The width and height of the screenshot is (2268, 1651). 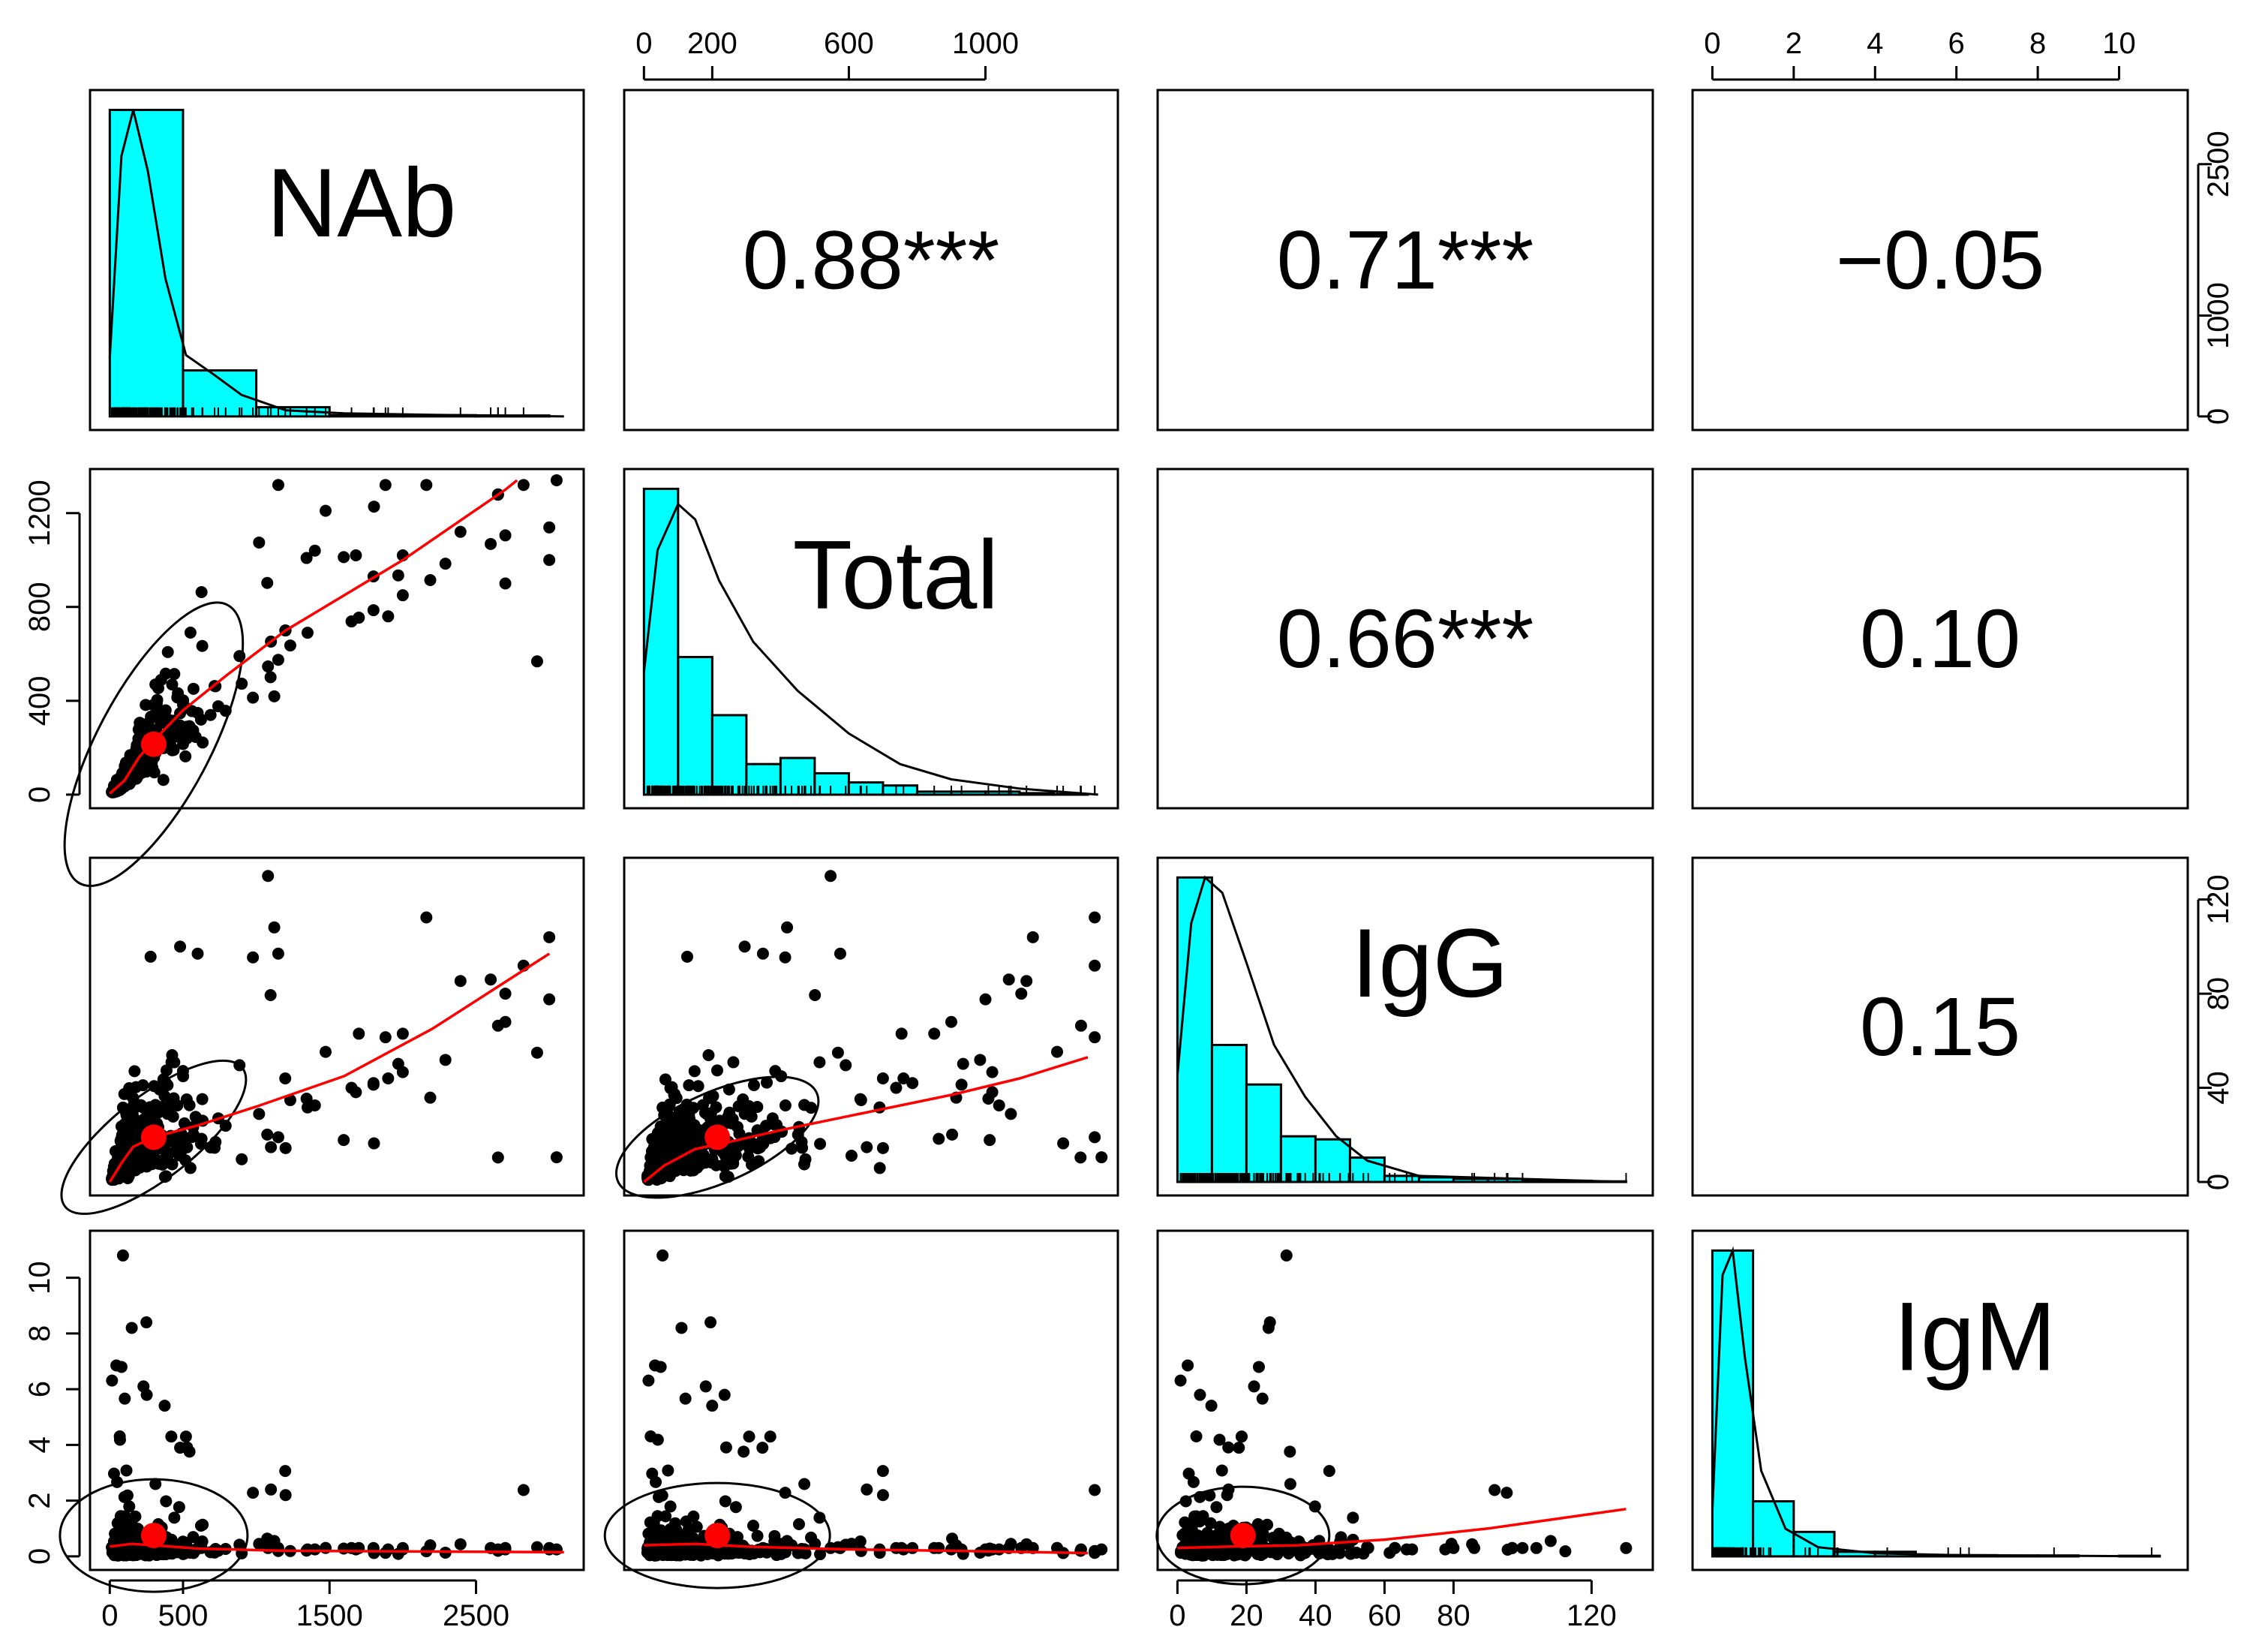 What do you see at coordinates (337, 1400) in the screenshot?
I see `panel-frame-igm-nab` at bounding box center [337, 1400].